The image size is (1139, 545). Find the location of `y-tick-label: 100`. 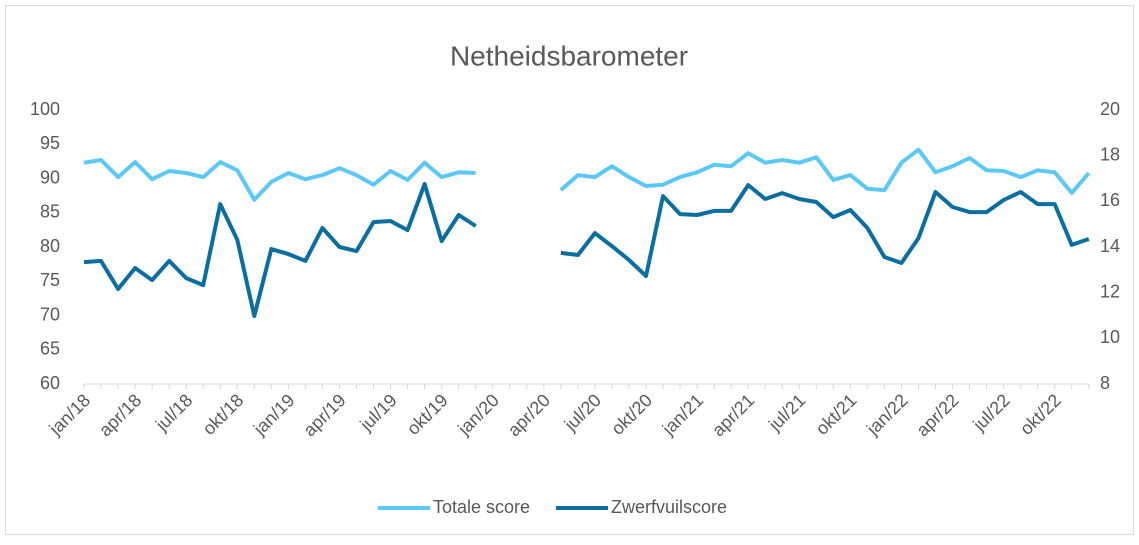

y-tick-label: 100 is located at coordinates (45, 109).